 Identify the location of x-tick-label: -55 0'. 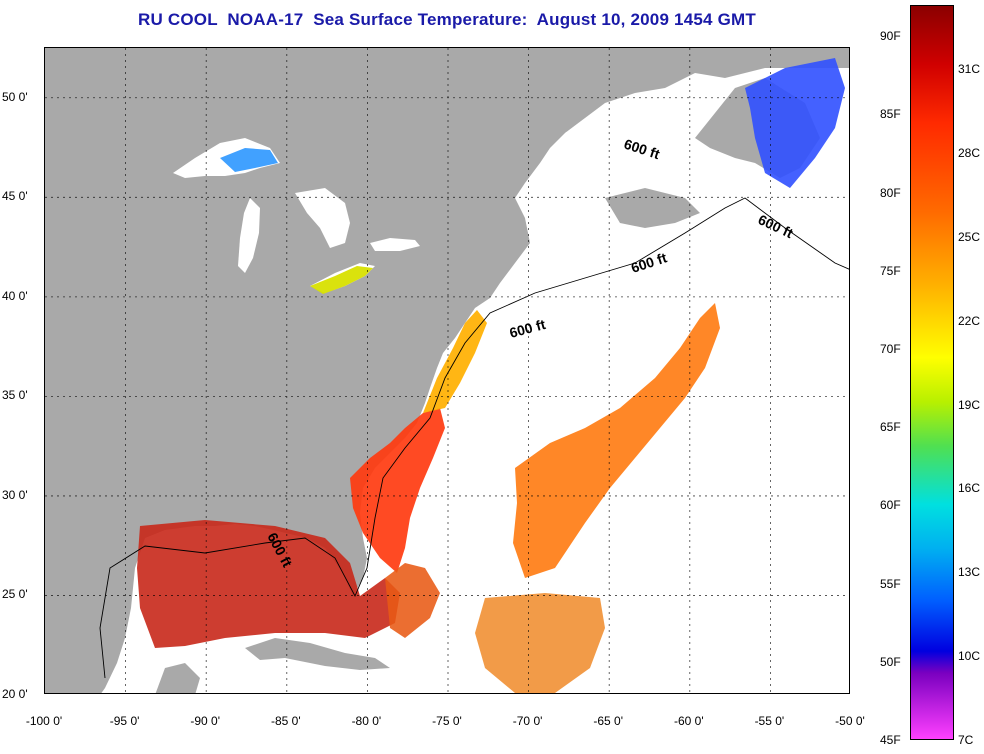
(769, 721).